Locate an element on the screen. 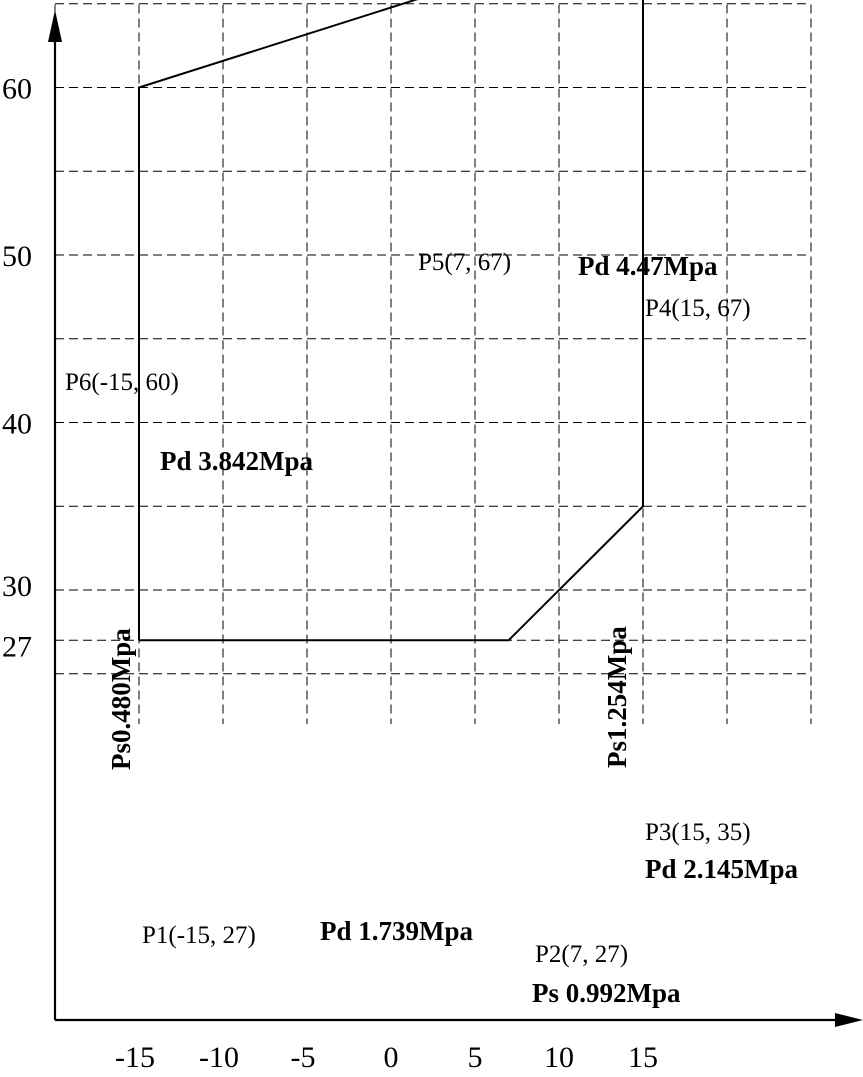 This screenshot has height=1077, width=863. x-tick-label: 5 is located at coordinates (475, 1057).